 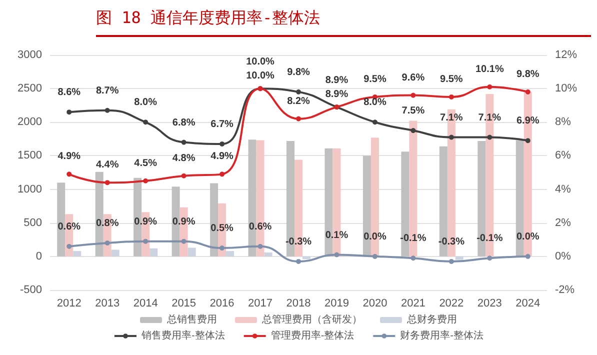 I want to click on legend-label: 总销售费用, so click(x=191, y=320).